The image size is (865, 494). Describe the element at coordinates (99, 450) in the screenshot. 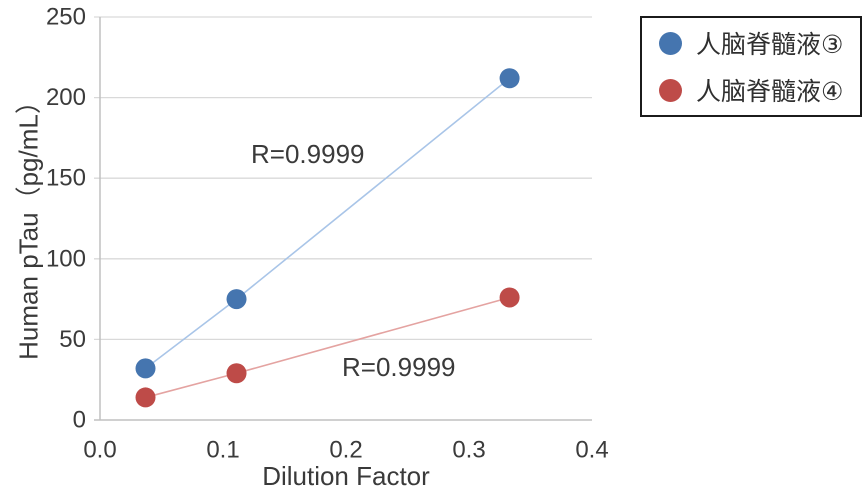

I see `x-tick-label-0.0: 0.0` at that location.